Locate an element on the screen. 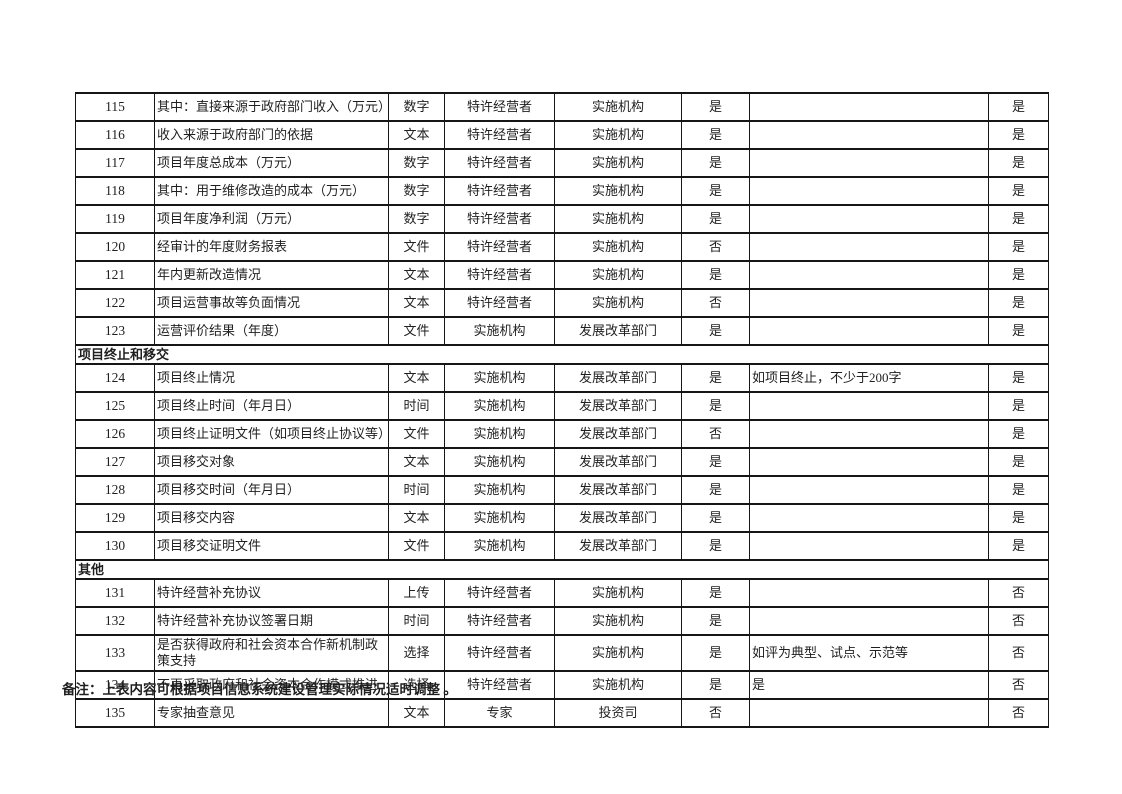 This screenshot has width=1122, height=794. item-name-cell: 项目终止时间（年月日） is located at coordinates (271, 406).